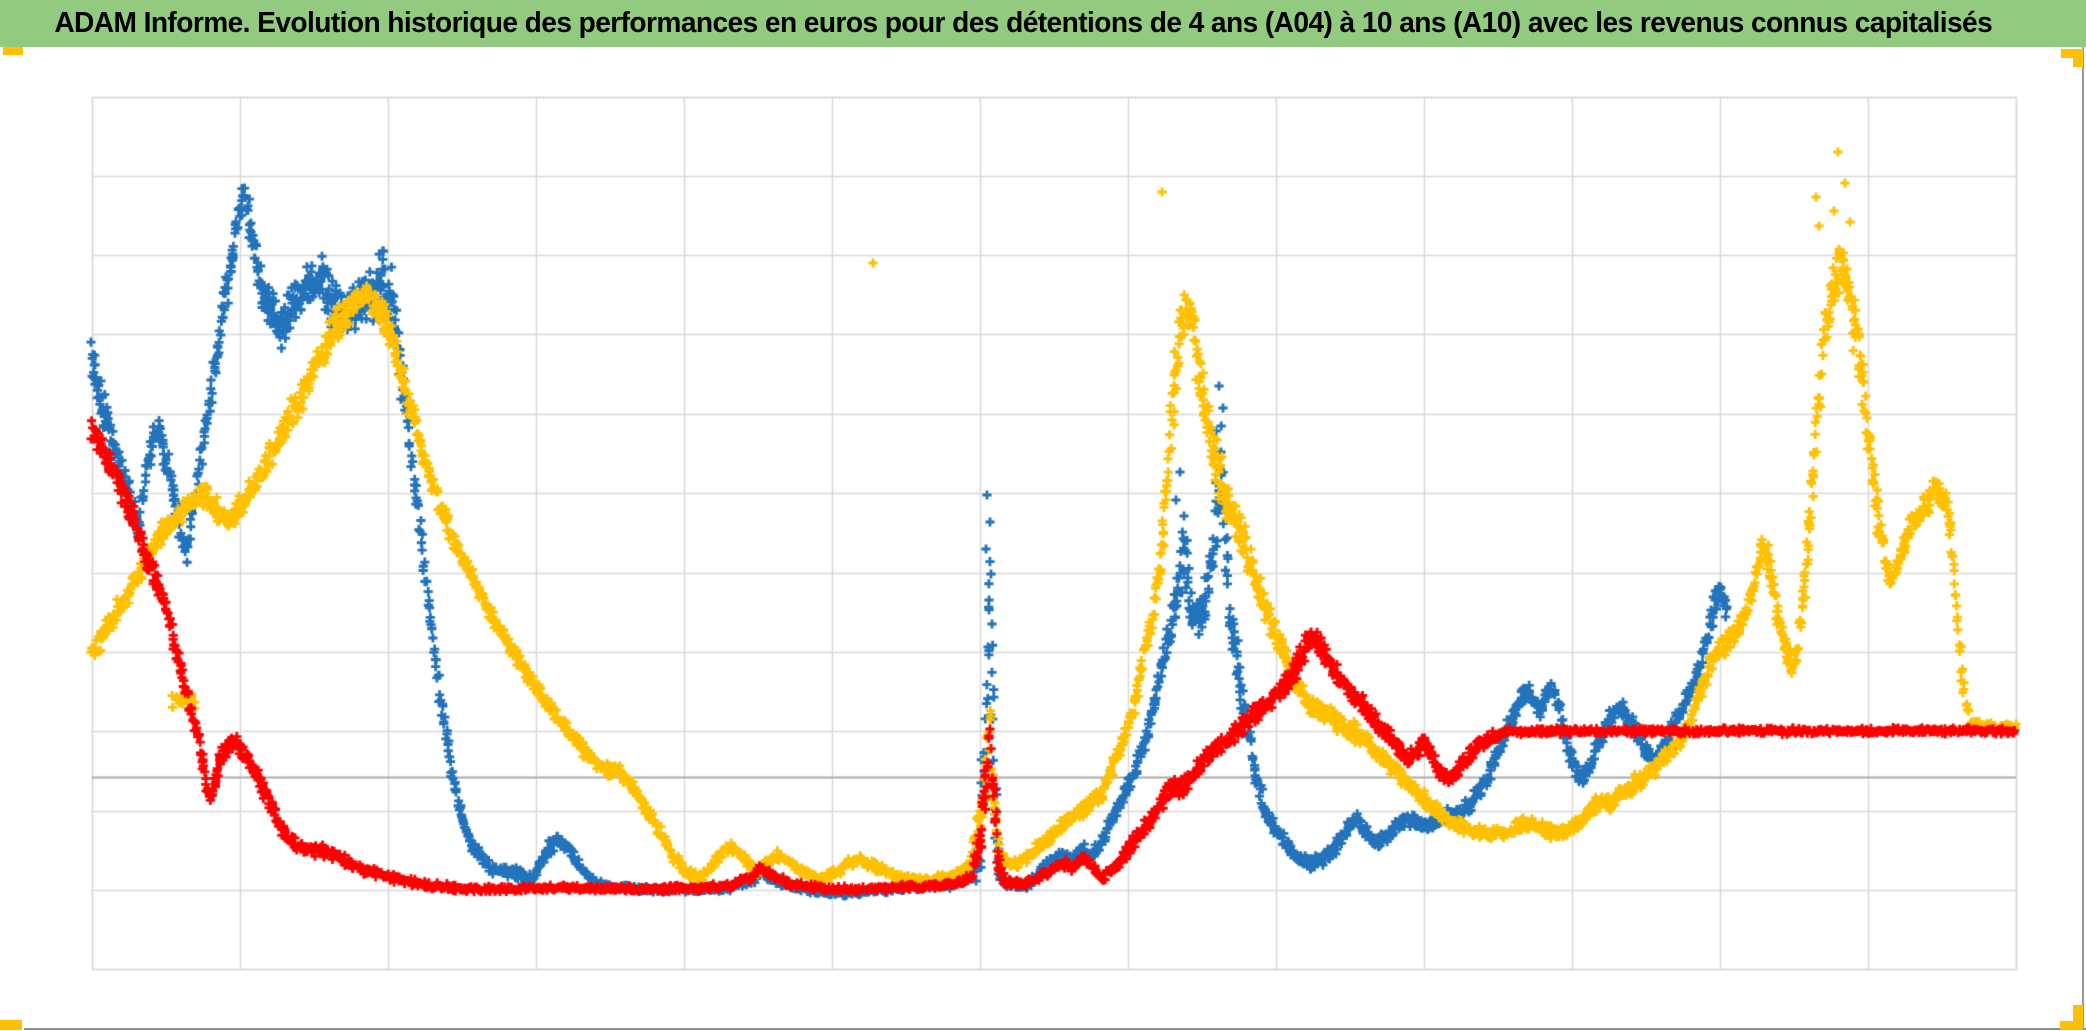  I want to click on selection-handle-top-left, so click(13, 51).